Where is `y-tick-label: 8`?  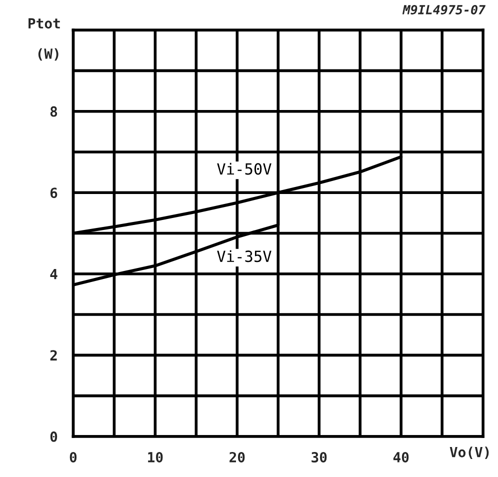
y-tick-label: 8 is located at coordinates (54, 111).